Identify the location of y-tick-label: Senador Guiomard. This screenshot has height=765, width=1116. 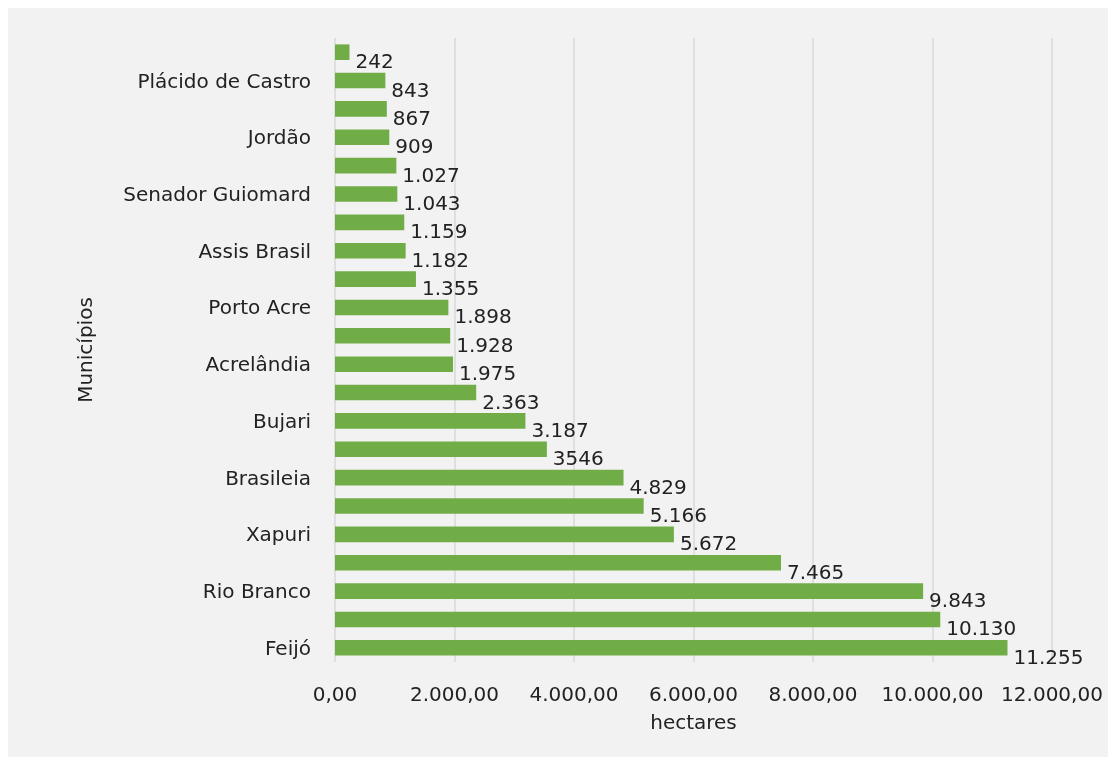
(217, 194).